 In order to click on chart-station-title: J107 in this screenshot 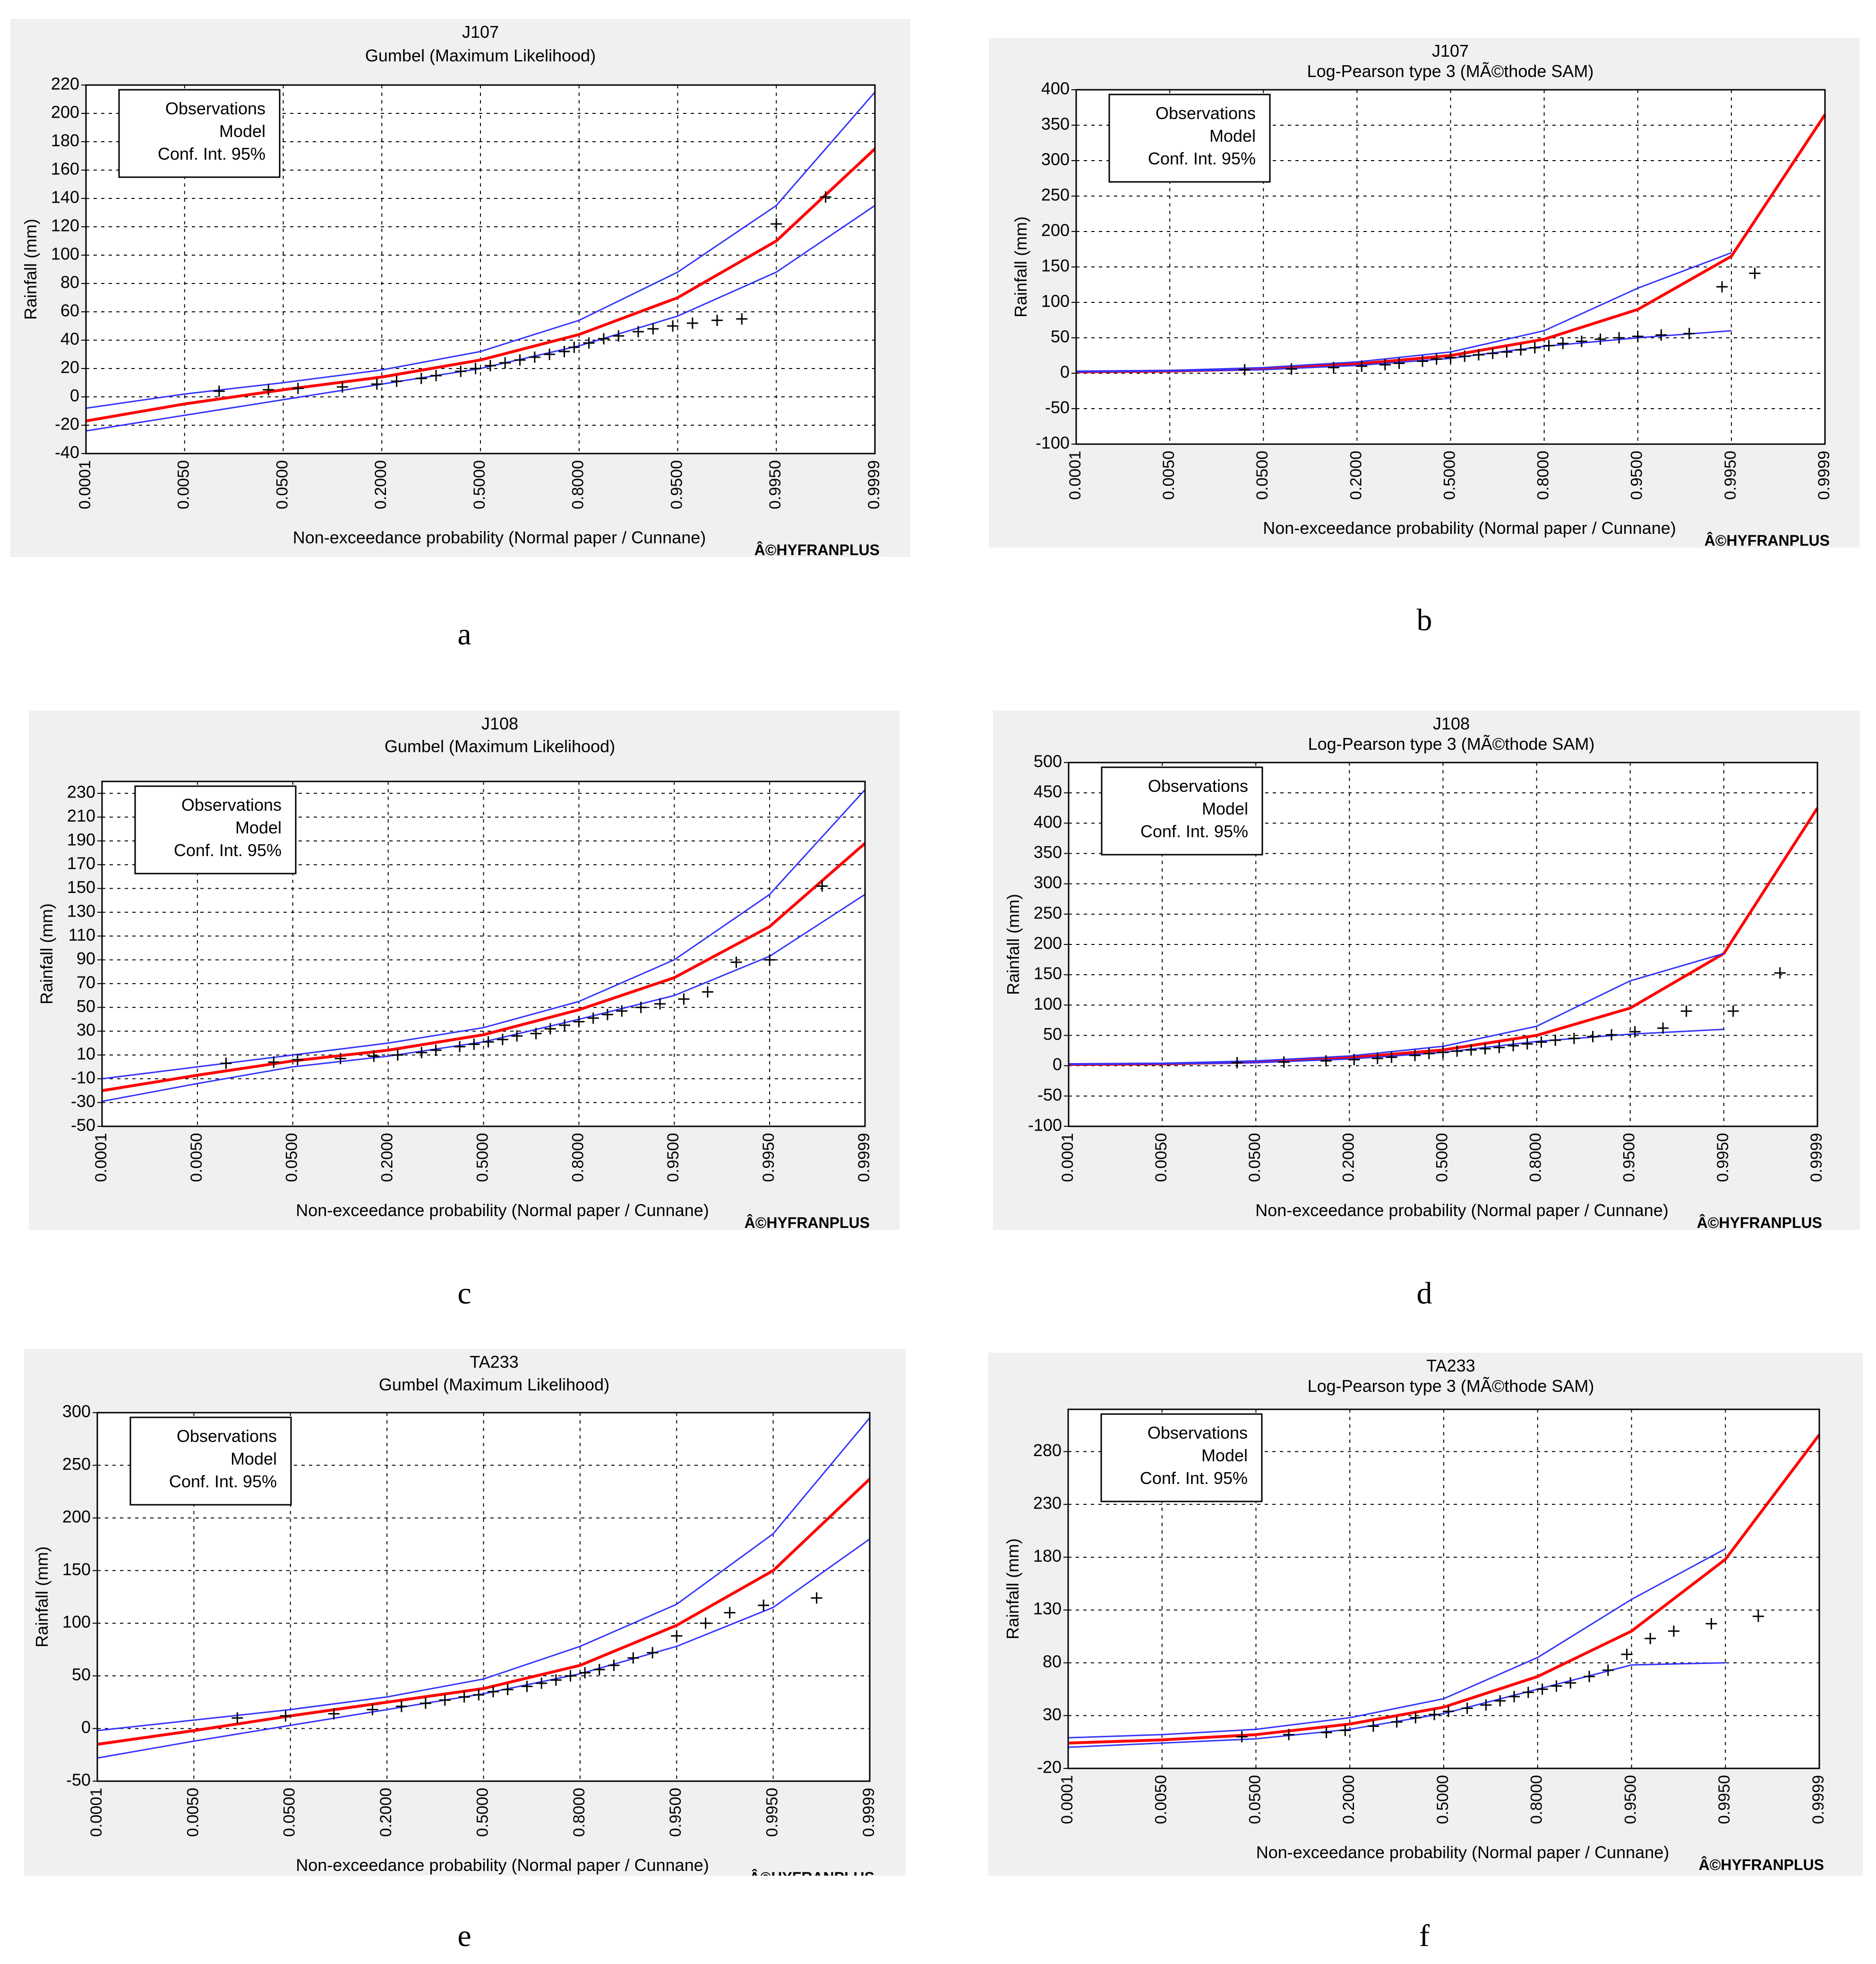, I will do `click(480, 32)`.